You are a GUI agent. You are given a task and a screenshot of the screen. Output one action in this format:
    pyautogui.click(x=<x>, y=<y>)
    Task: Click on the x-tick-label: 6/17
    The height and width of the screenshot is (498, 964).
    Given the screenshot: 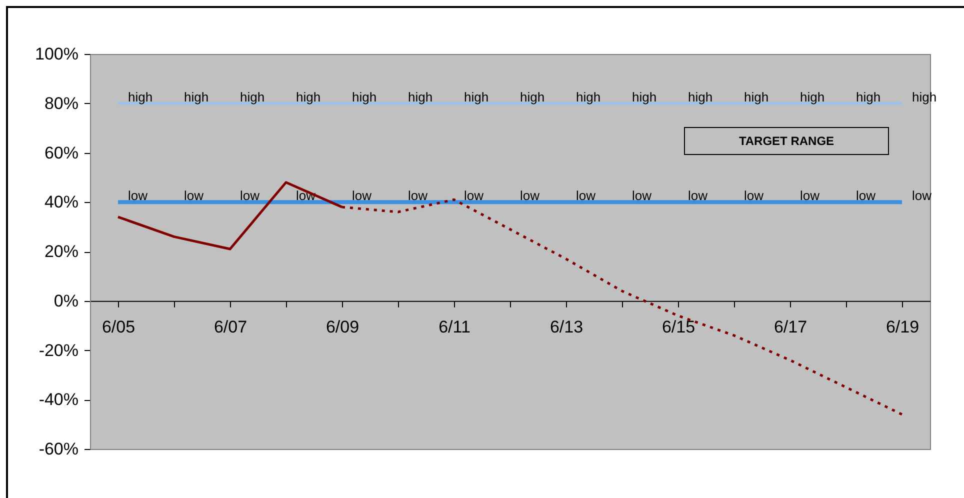 What is the action you would take?
    pyautogui.click(x=791, y=326)
    